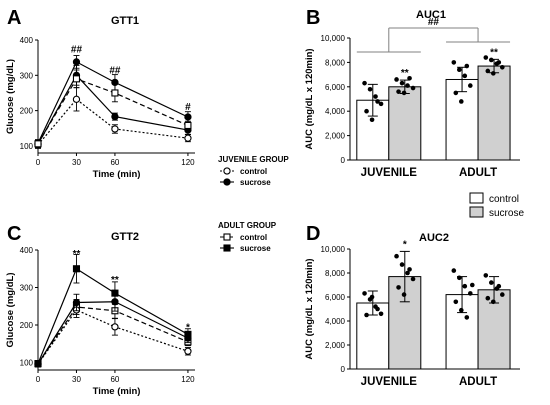 The width and height of the screenshot is (550, 405). Describe the element at coordinates (27, 250) in the screenshot. I see `y-tick-label: 400` at that location.